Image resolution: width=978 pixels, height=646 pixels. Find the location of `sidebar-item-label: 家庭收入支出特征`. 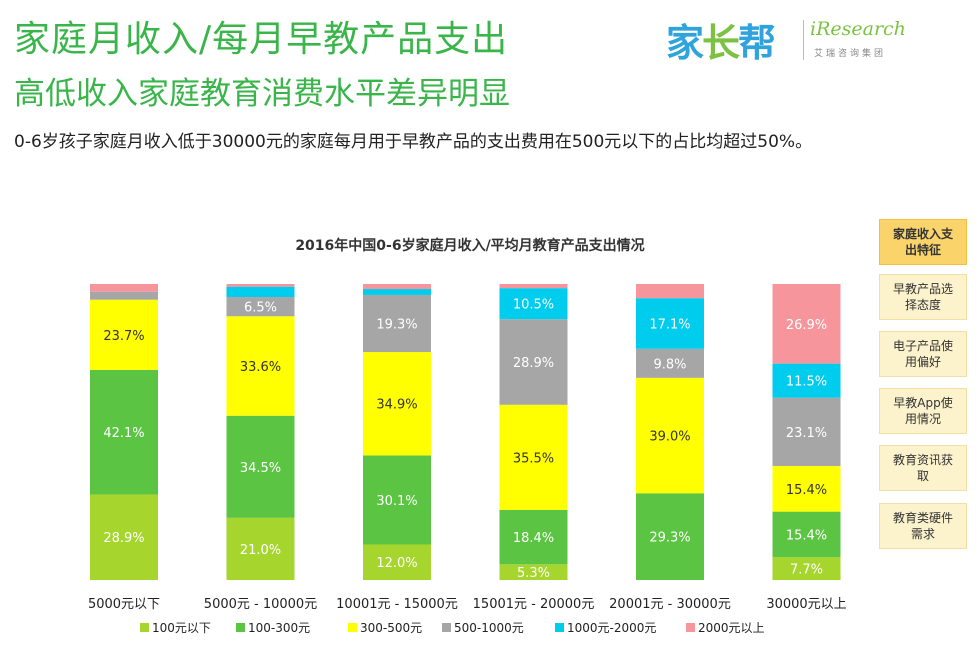

sidebar-item-label: 家庭收入支出特征 is located at coordinates (923, 242).